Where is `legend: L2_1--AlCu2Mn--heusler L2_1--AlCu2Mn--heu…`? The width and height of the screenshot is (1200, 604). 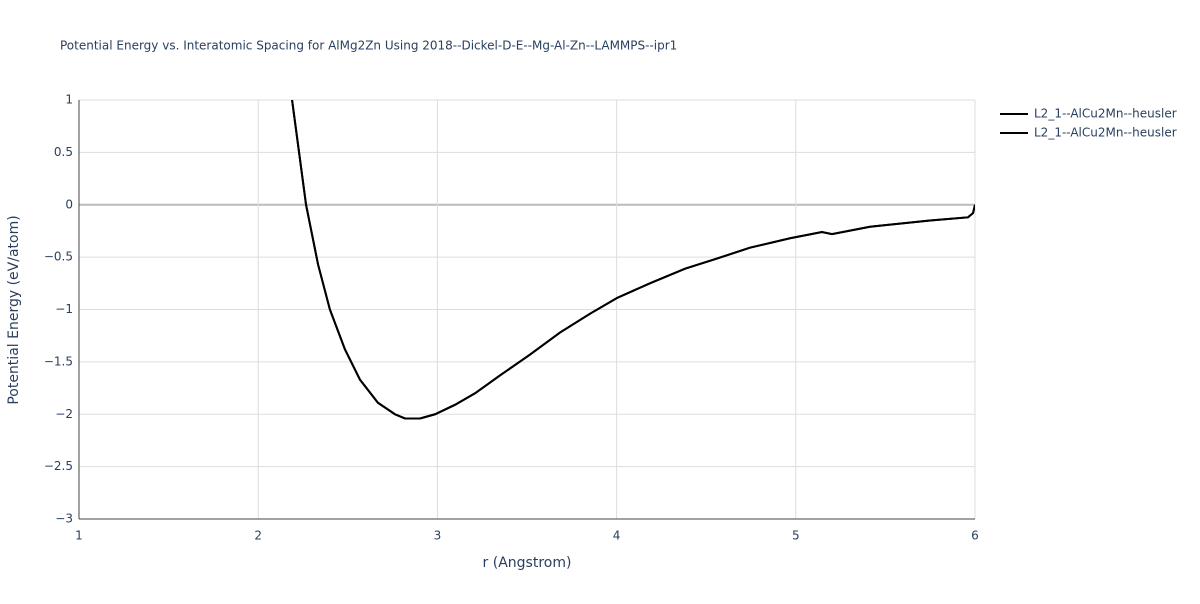
legend: L2_1--AlCu2Mn--heusler L2_1--AlCu2Mn--heu… is located at coordinates (1088, 123).